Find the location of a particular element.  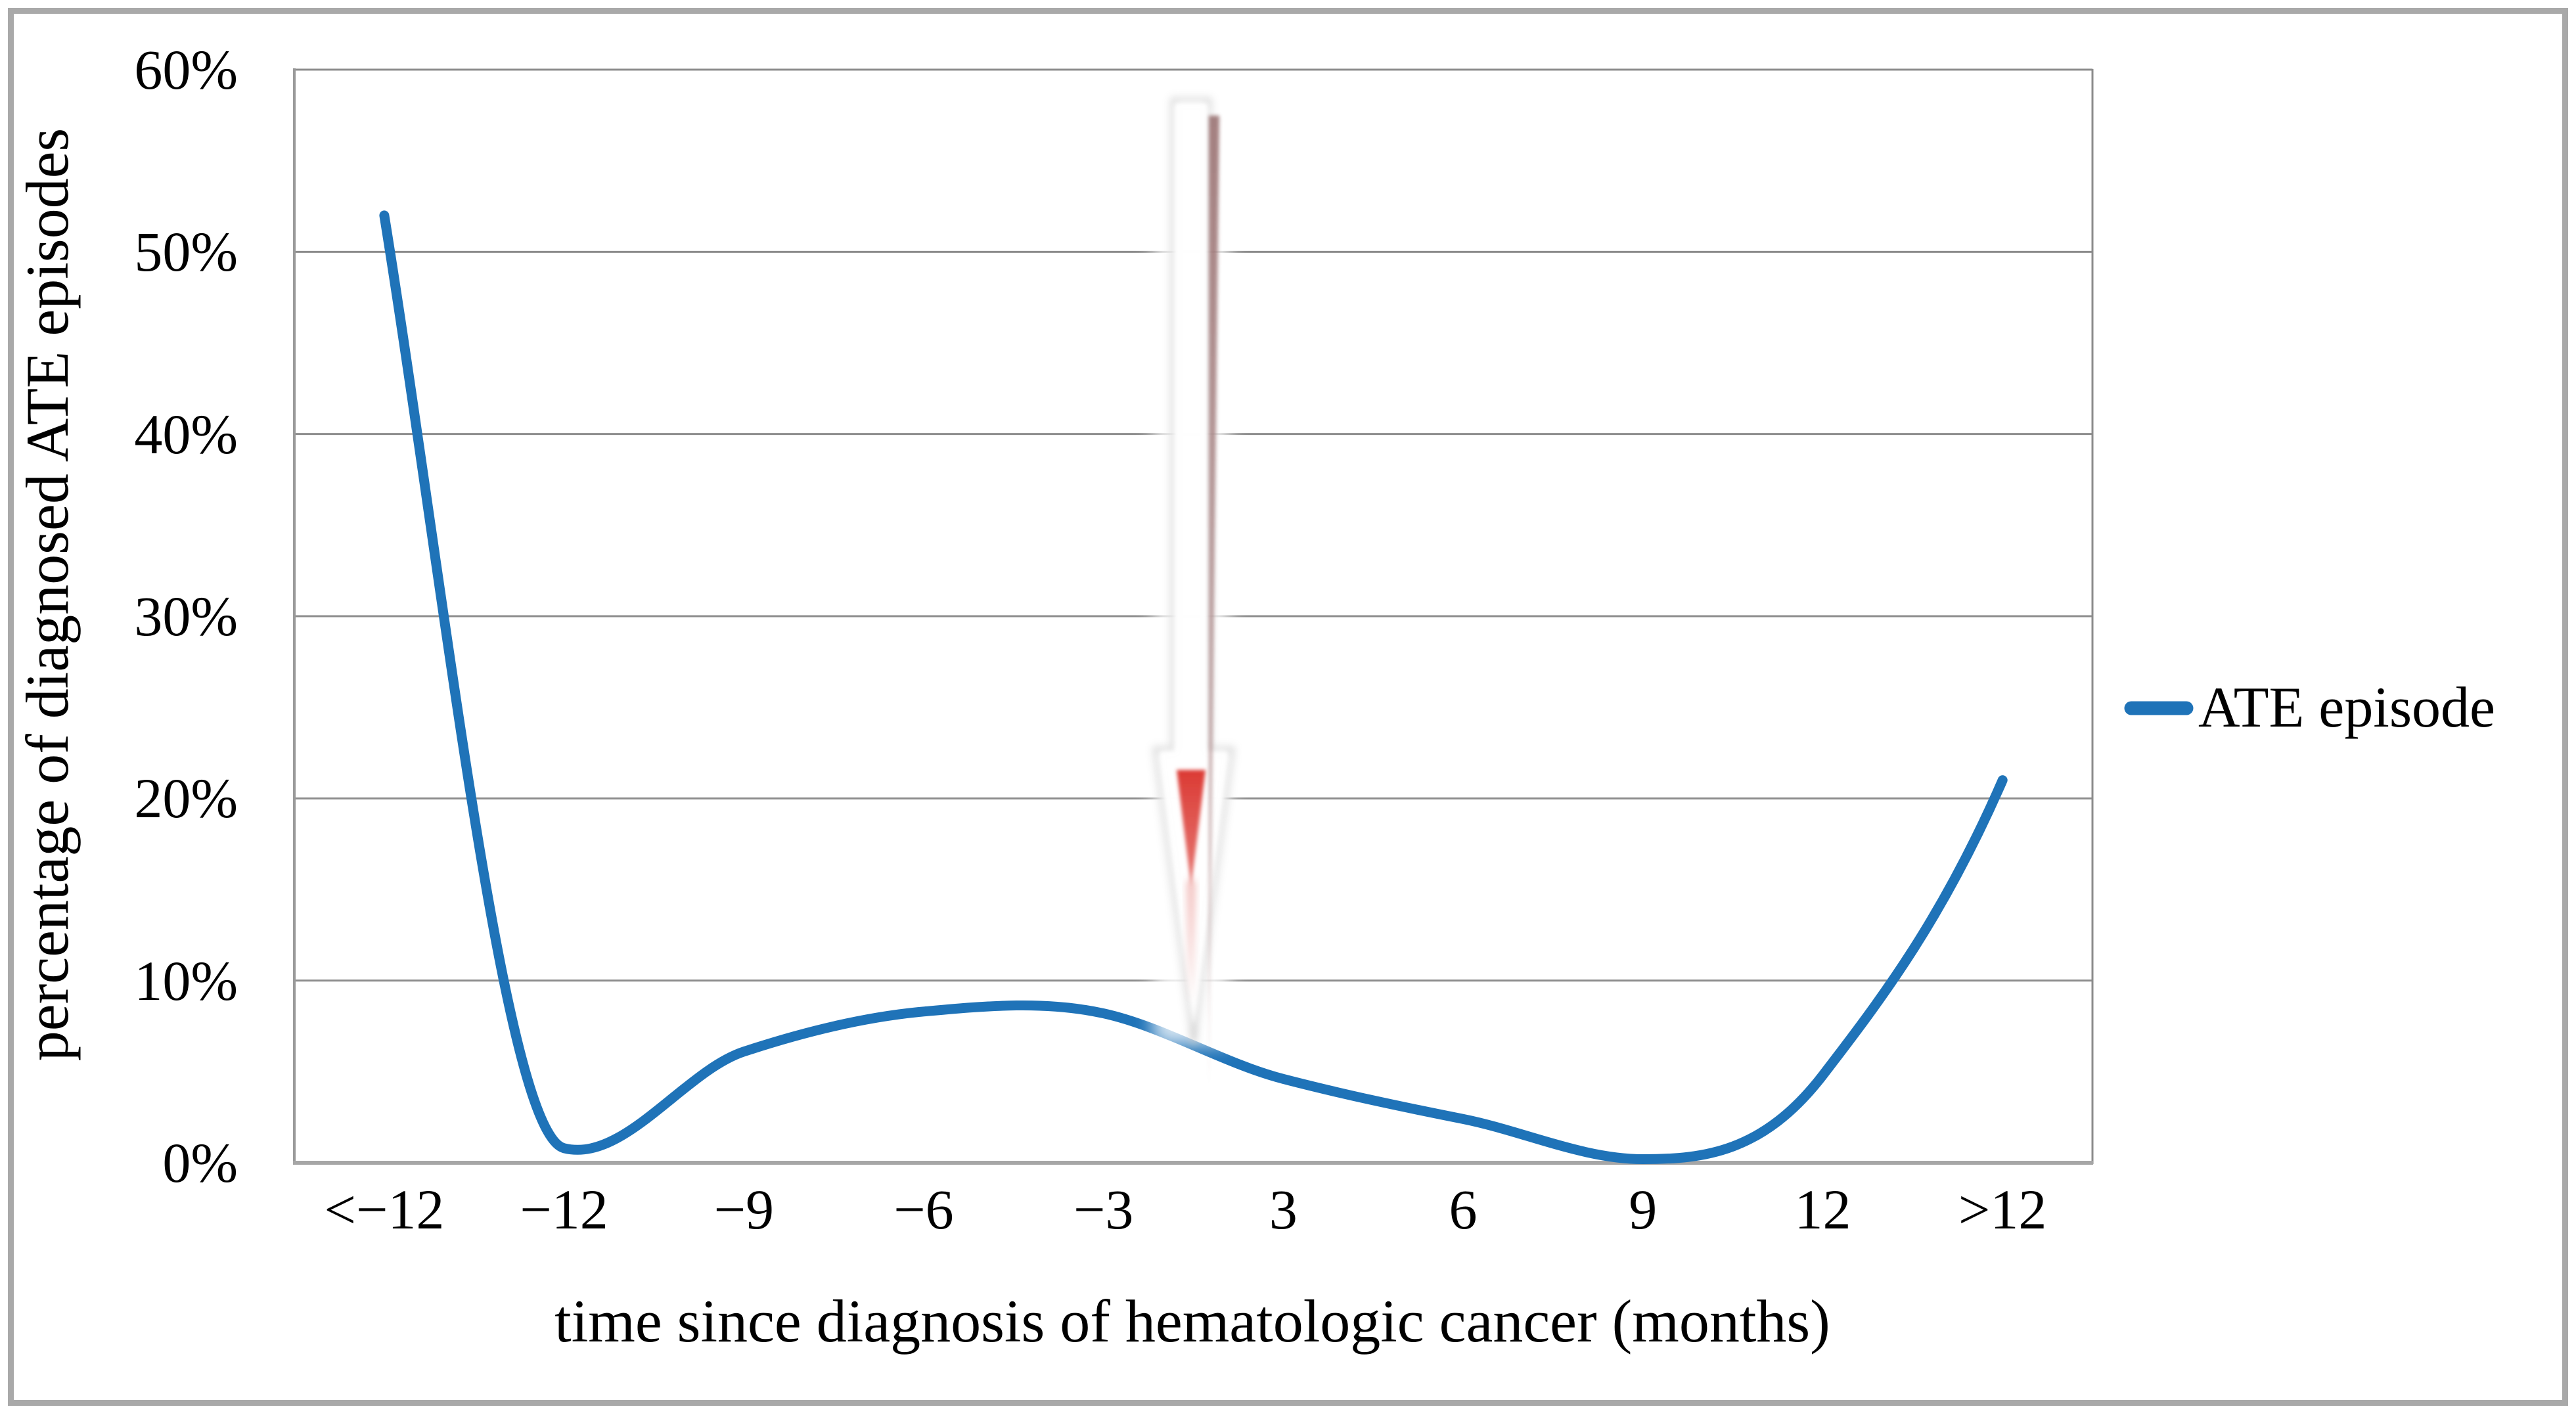

y-tick-label: 50% is located at coordinates (186, 252).